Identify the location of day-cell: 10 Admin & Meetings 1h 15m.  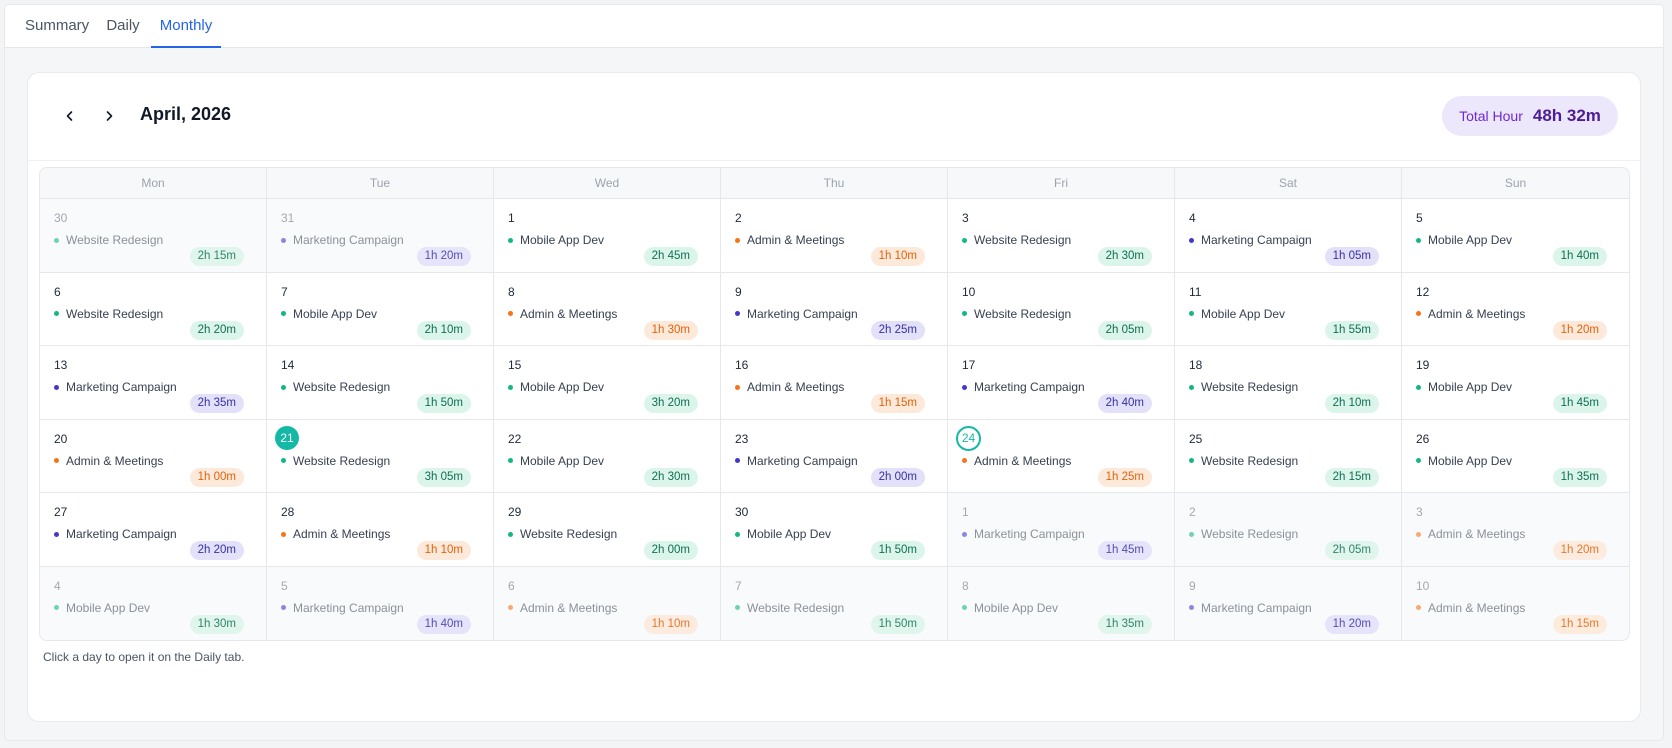
(1515, 603).